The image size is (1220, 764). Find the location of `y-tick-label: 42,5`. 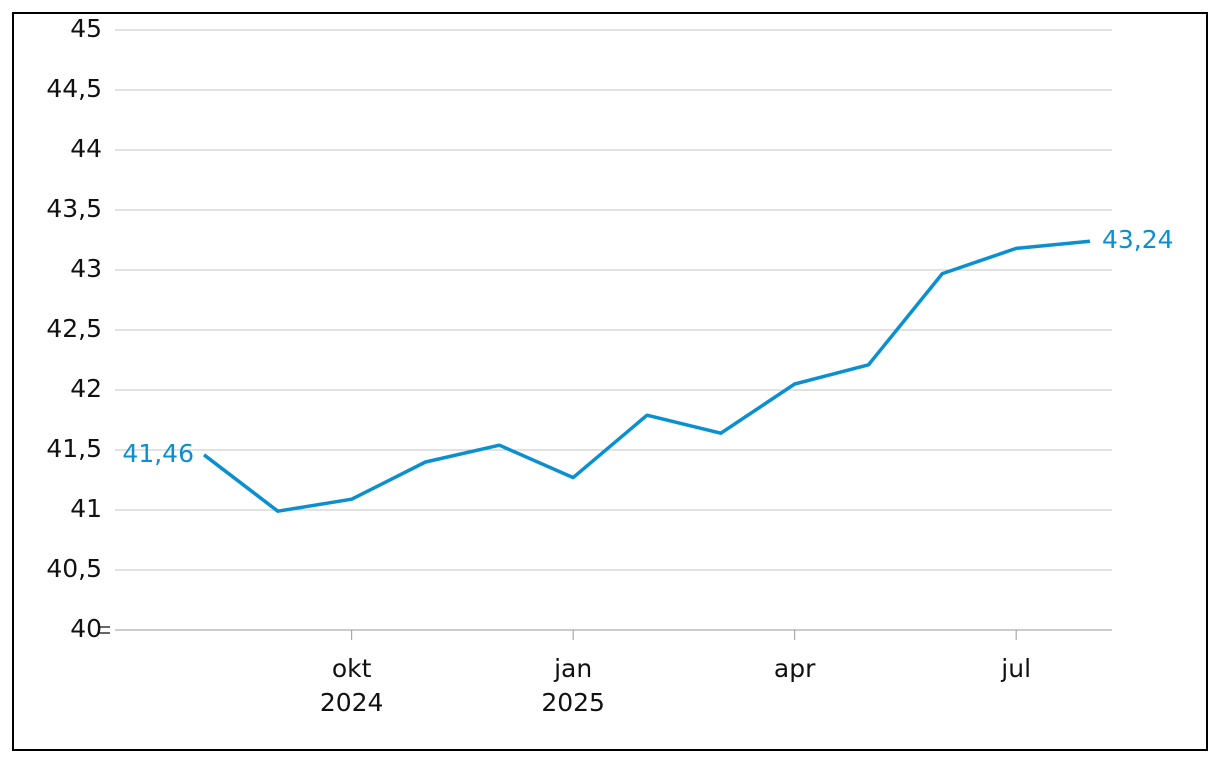

y-tick-label: 42,5 is located at coordinates (74, 328).